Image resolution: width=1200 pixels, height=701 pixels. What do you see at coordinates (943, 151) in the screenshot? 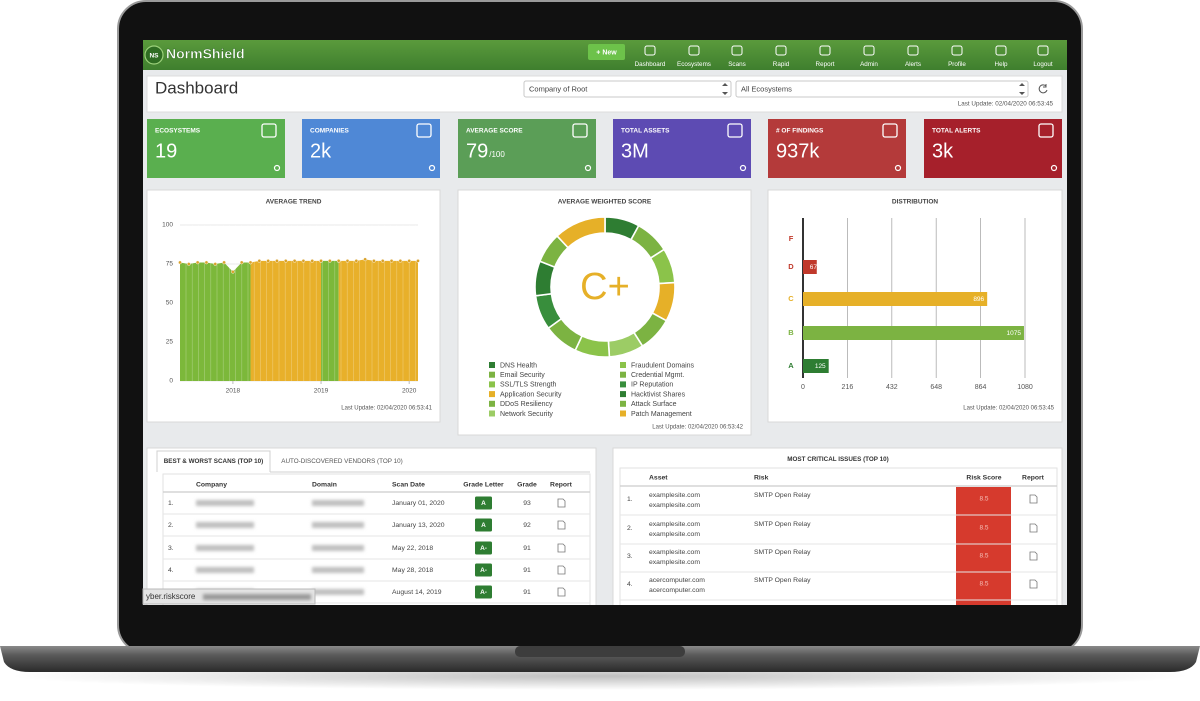
I see `stat-card-value: 3k` at bounding box center [943, 151].